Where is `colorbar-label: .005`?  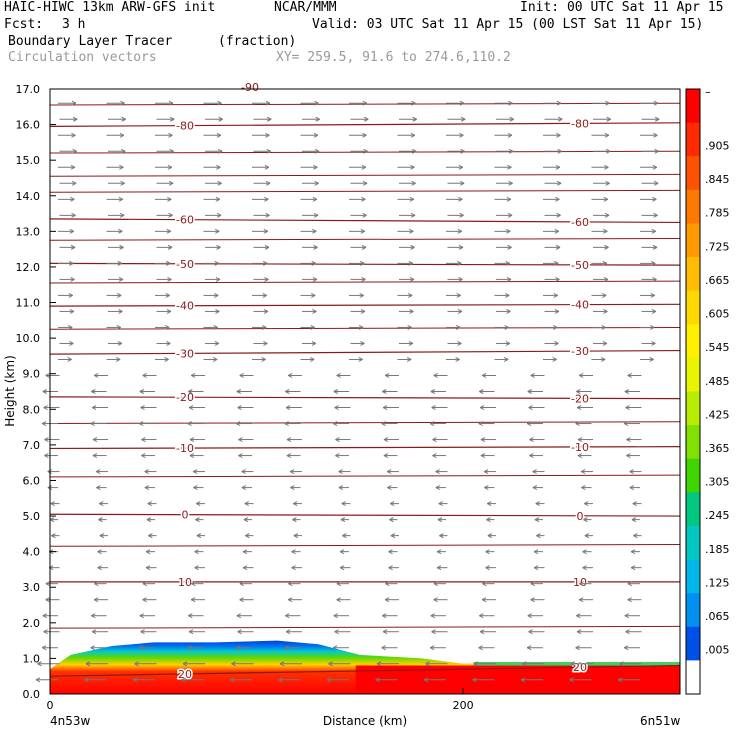 colorbar-label: .005 is located at coordinates (717, 650).